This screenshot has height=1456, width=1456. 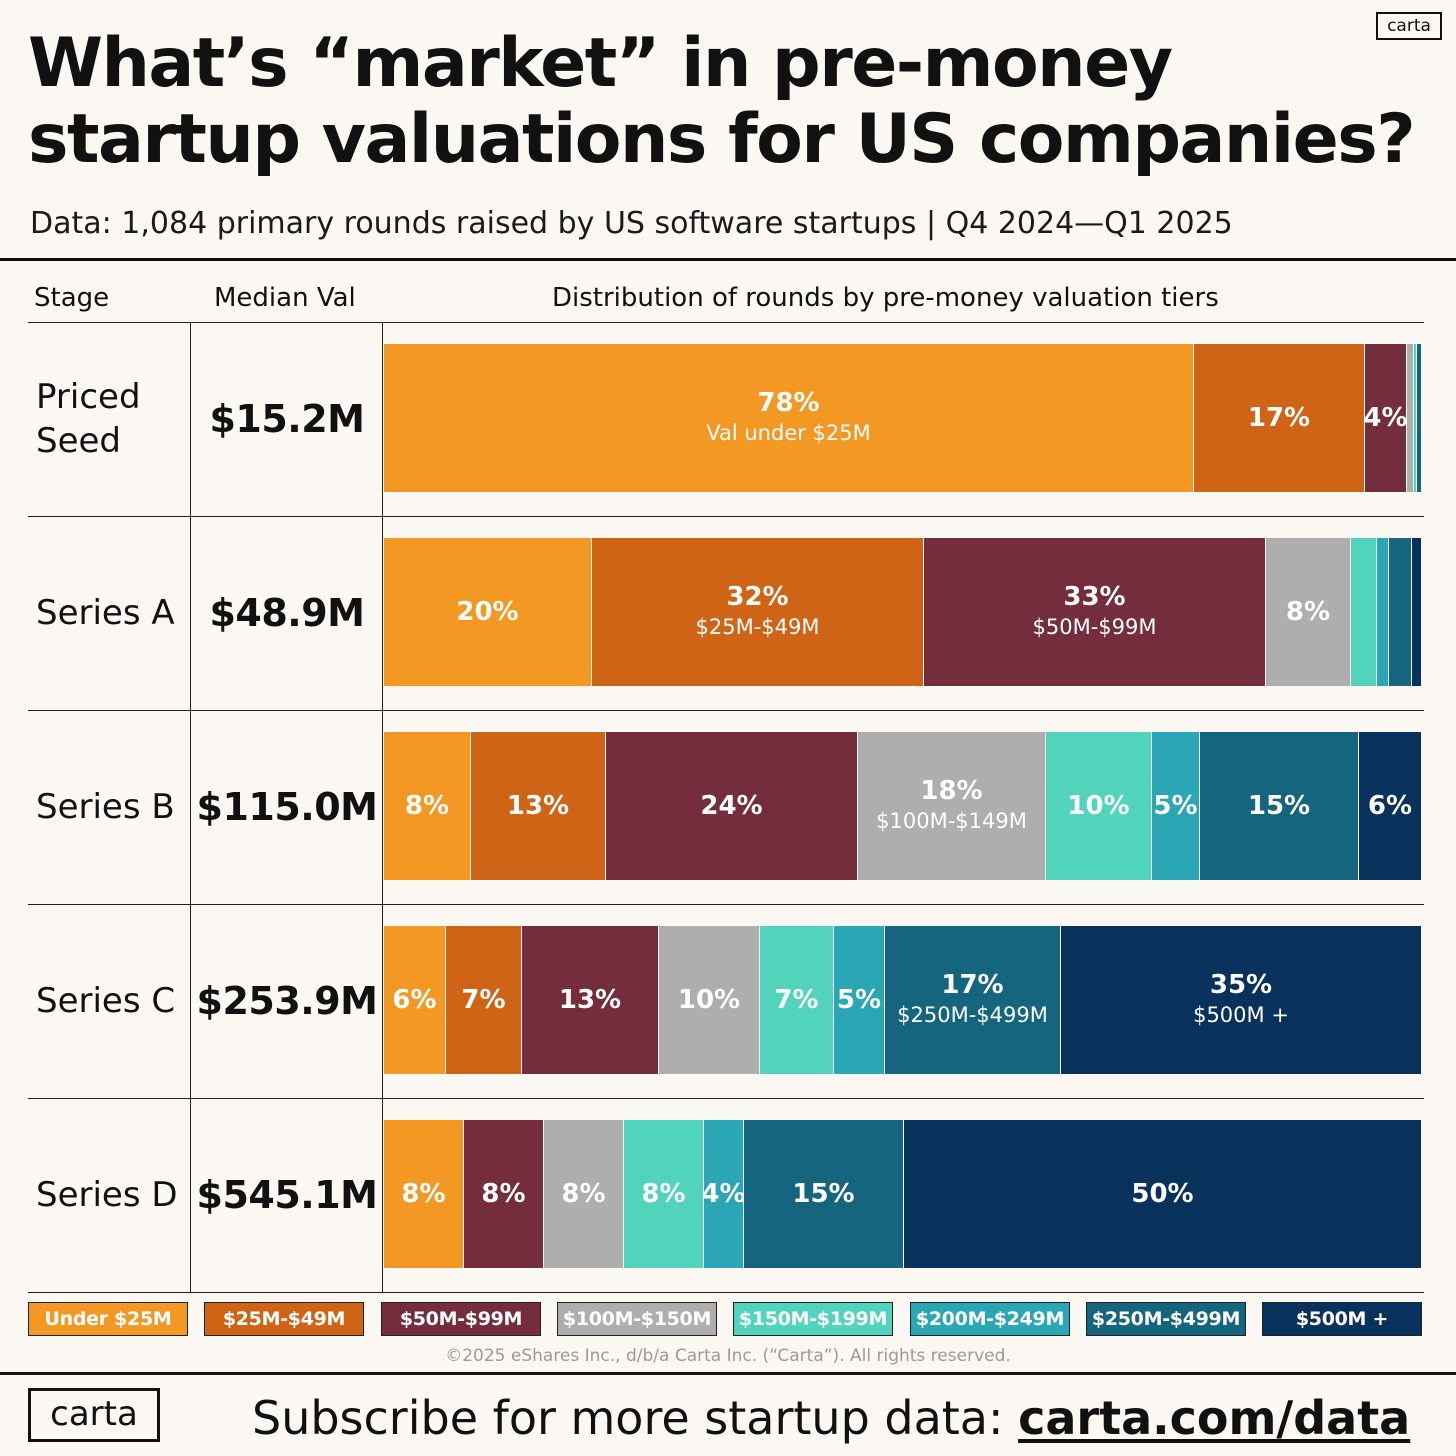 What do you see at coordinates (88, 419) in the screenshot?
I see `stage-label: Priced Seed` at bounding box center [88, 419].